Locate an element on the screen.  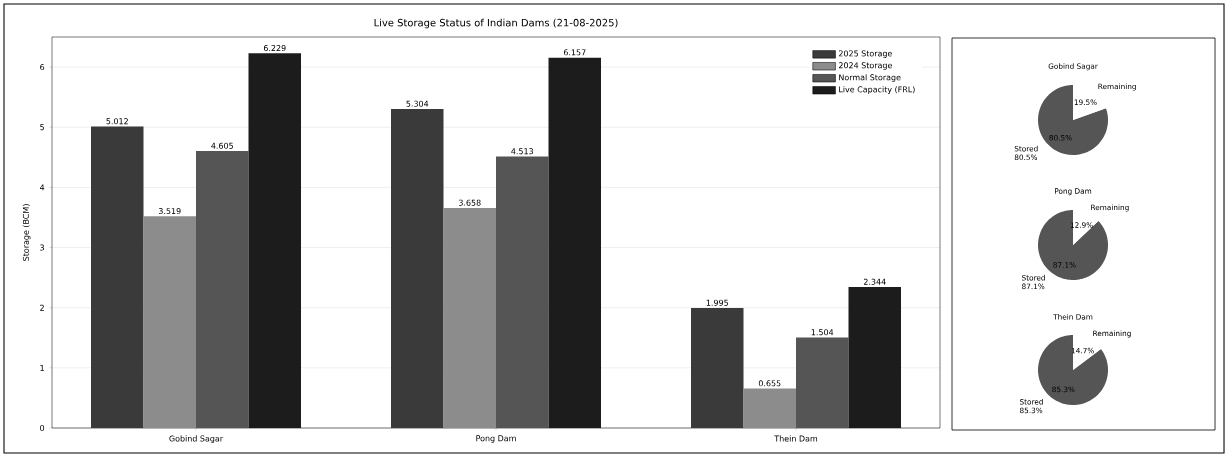
chart-title: Live Storage Status of Indian Dams (21-08-2025) is located at coordinates (496, 23).